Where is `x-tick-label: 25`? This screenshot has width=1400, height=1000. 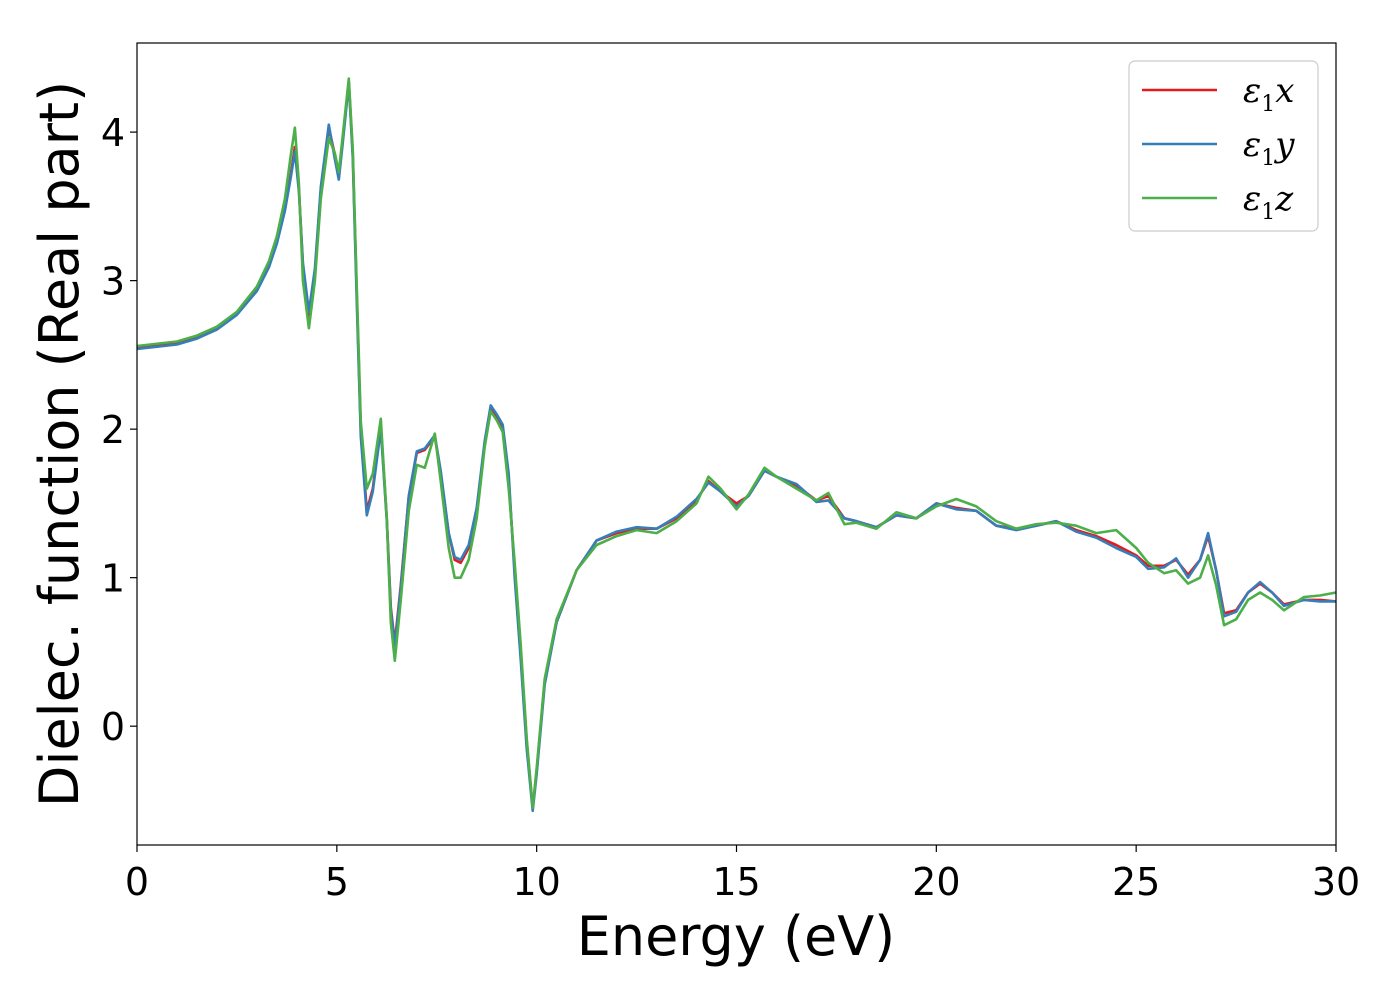 x-tick-label: 25 is located at coordinates (1136, 882).